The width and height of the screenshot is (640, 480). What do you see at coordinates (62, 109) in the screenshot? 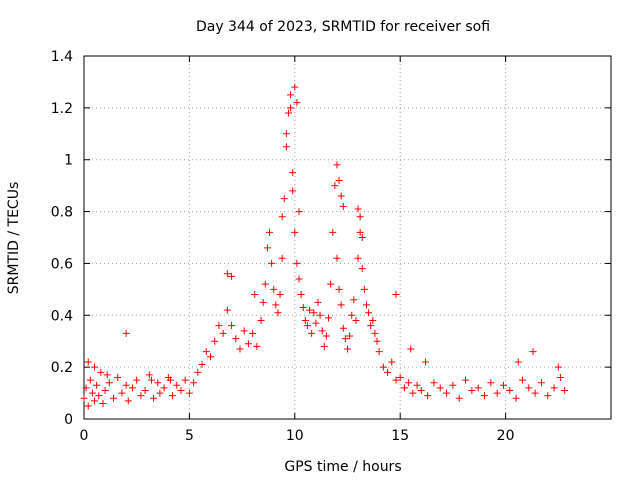
I see `y-tick-label: 1.2` at bounding box center [62, 109].